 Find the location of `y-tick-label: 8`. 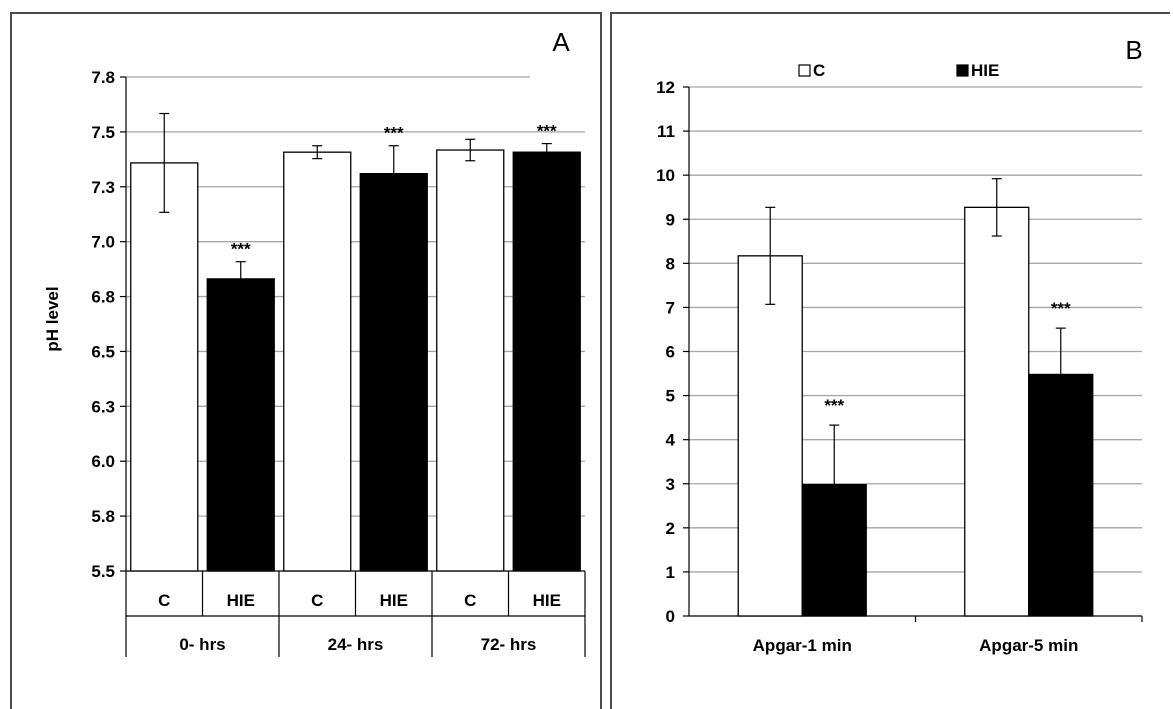

y-tick-label: 8 is located at coordinates (670, 263).